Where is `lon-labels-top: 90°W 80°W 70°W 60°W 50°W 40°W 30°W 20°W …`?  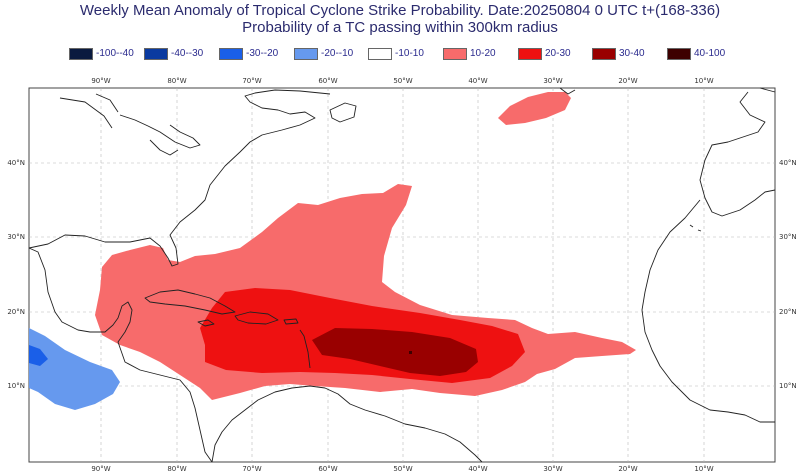
lon-labels-top: 90°W 80°W 70°W 60°W 50°W 40°W 30°W 20°W … is located at coordinates (402, 81).